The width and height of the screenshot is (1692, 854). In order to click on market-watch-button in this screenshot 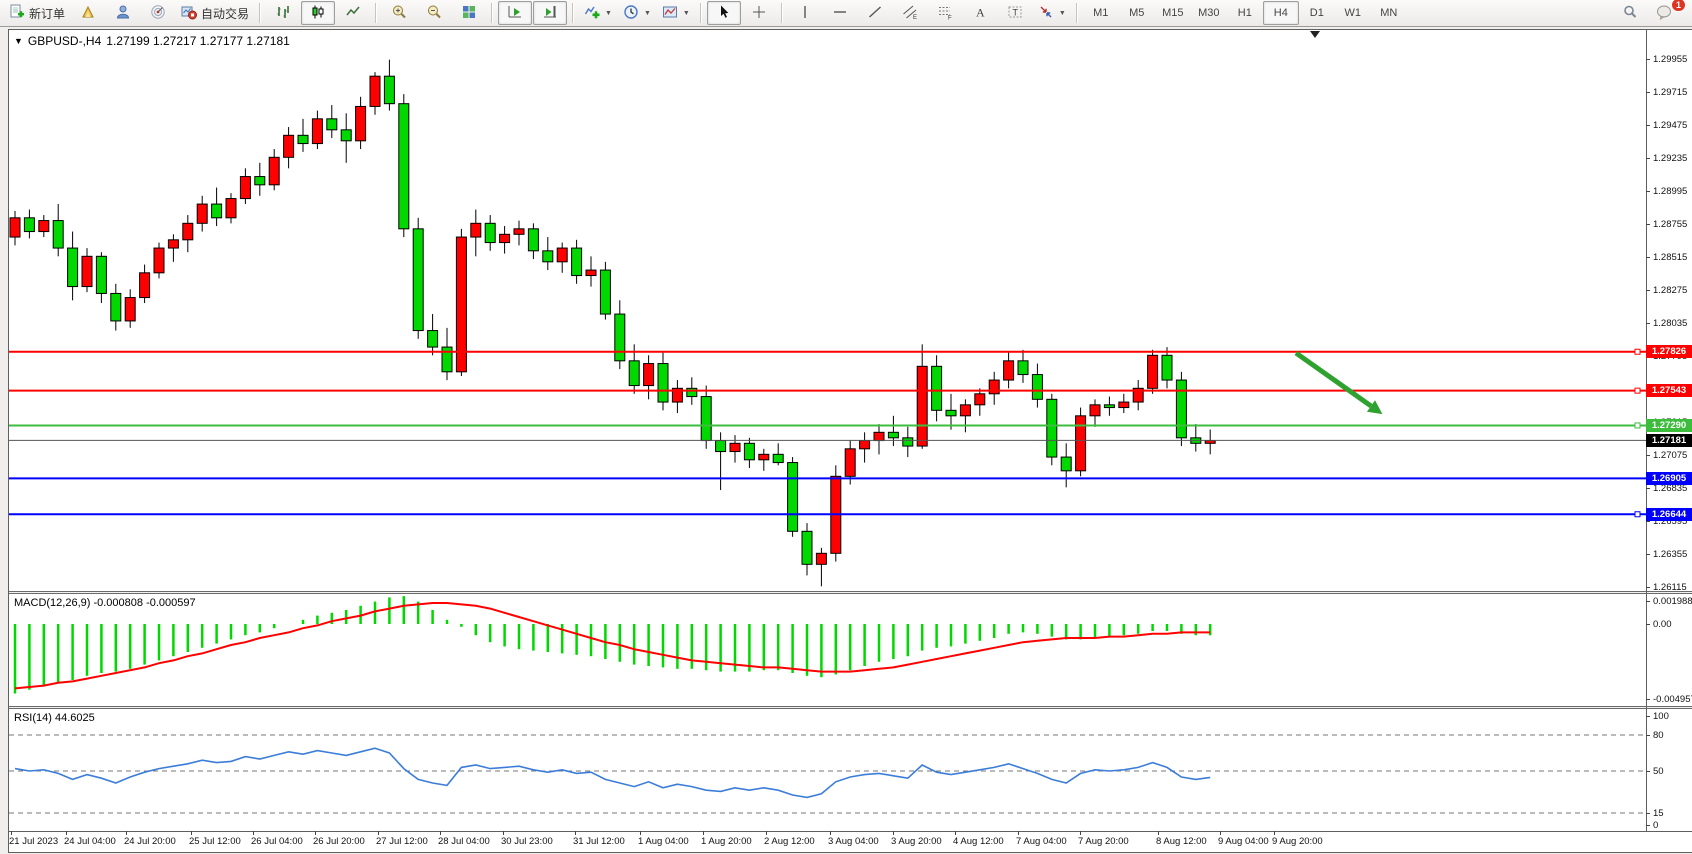, I will do `click(123, 13)`.